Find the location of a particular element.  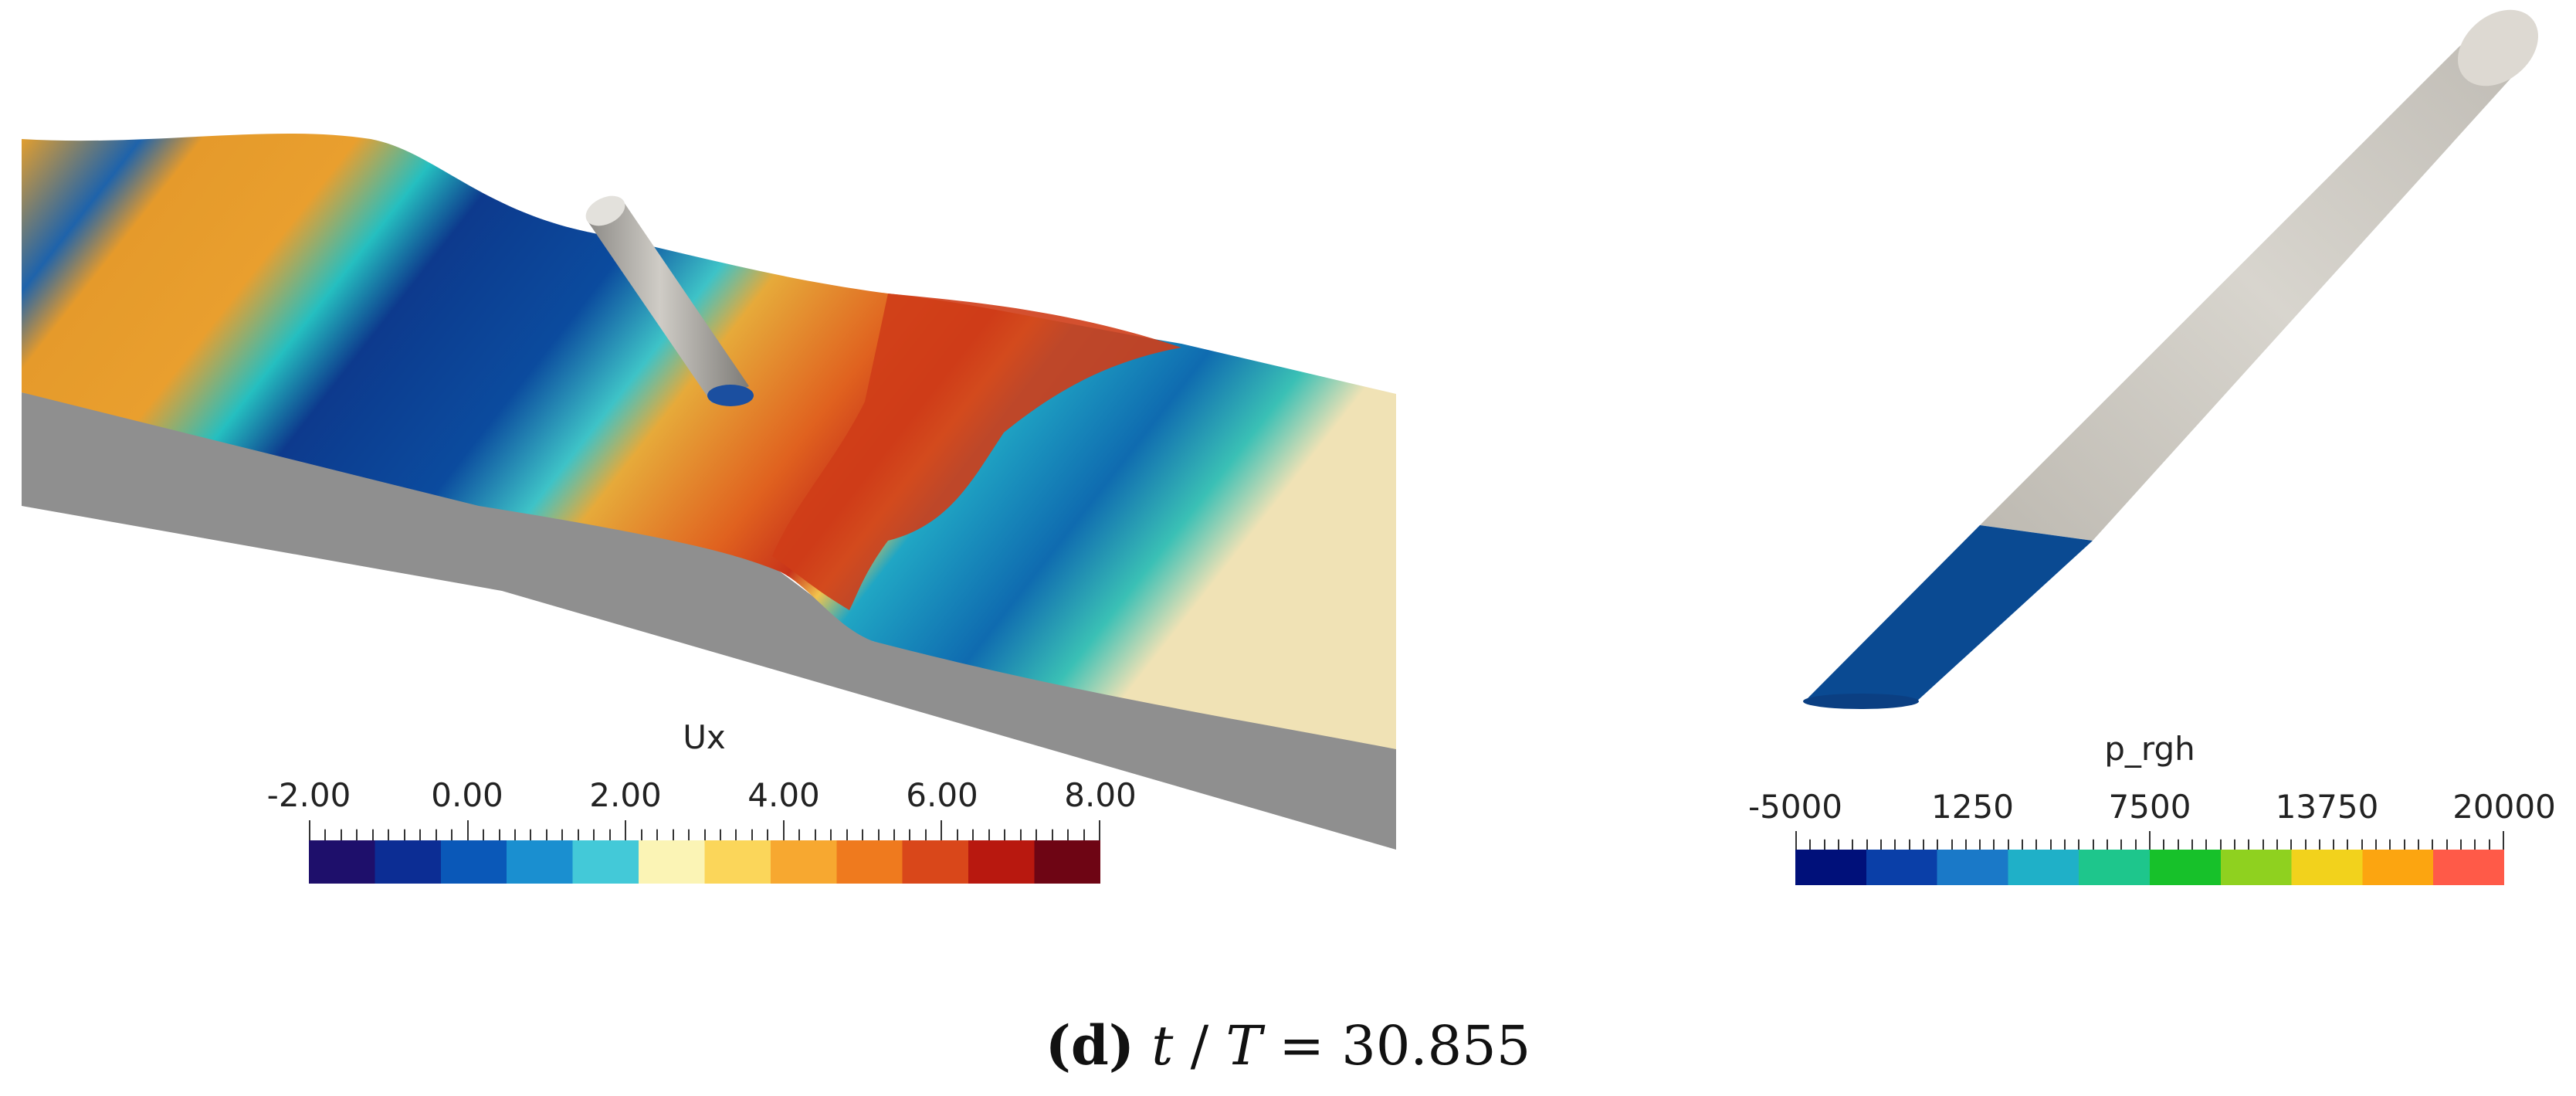

ux-tick-label: 0.00 is located at coordinates (467, 795).